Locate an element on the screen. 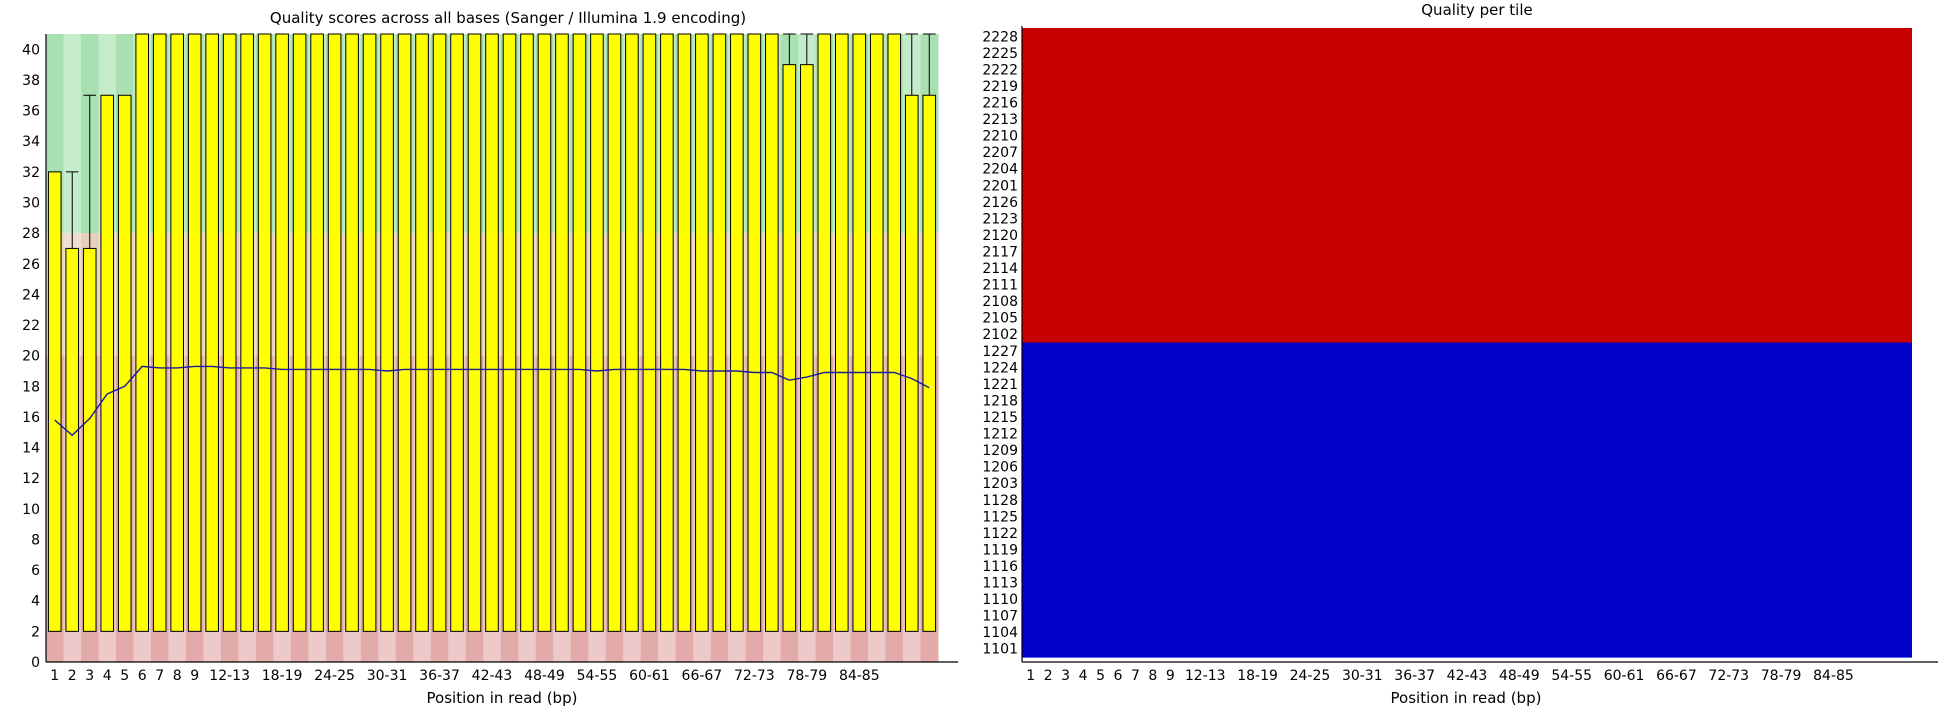 The width and height of the screenshot is (1954, 718). tile-label: 1110 is located at coordinates (1000, 600).